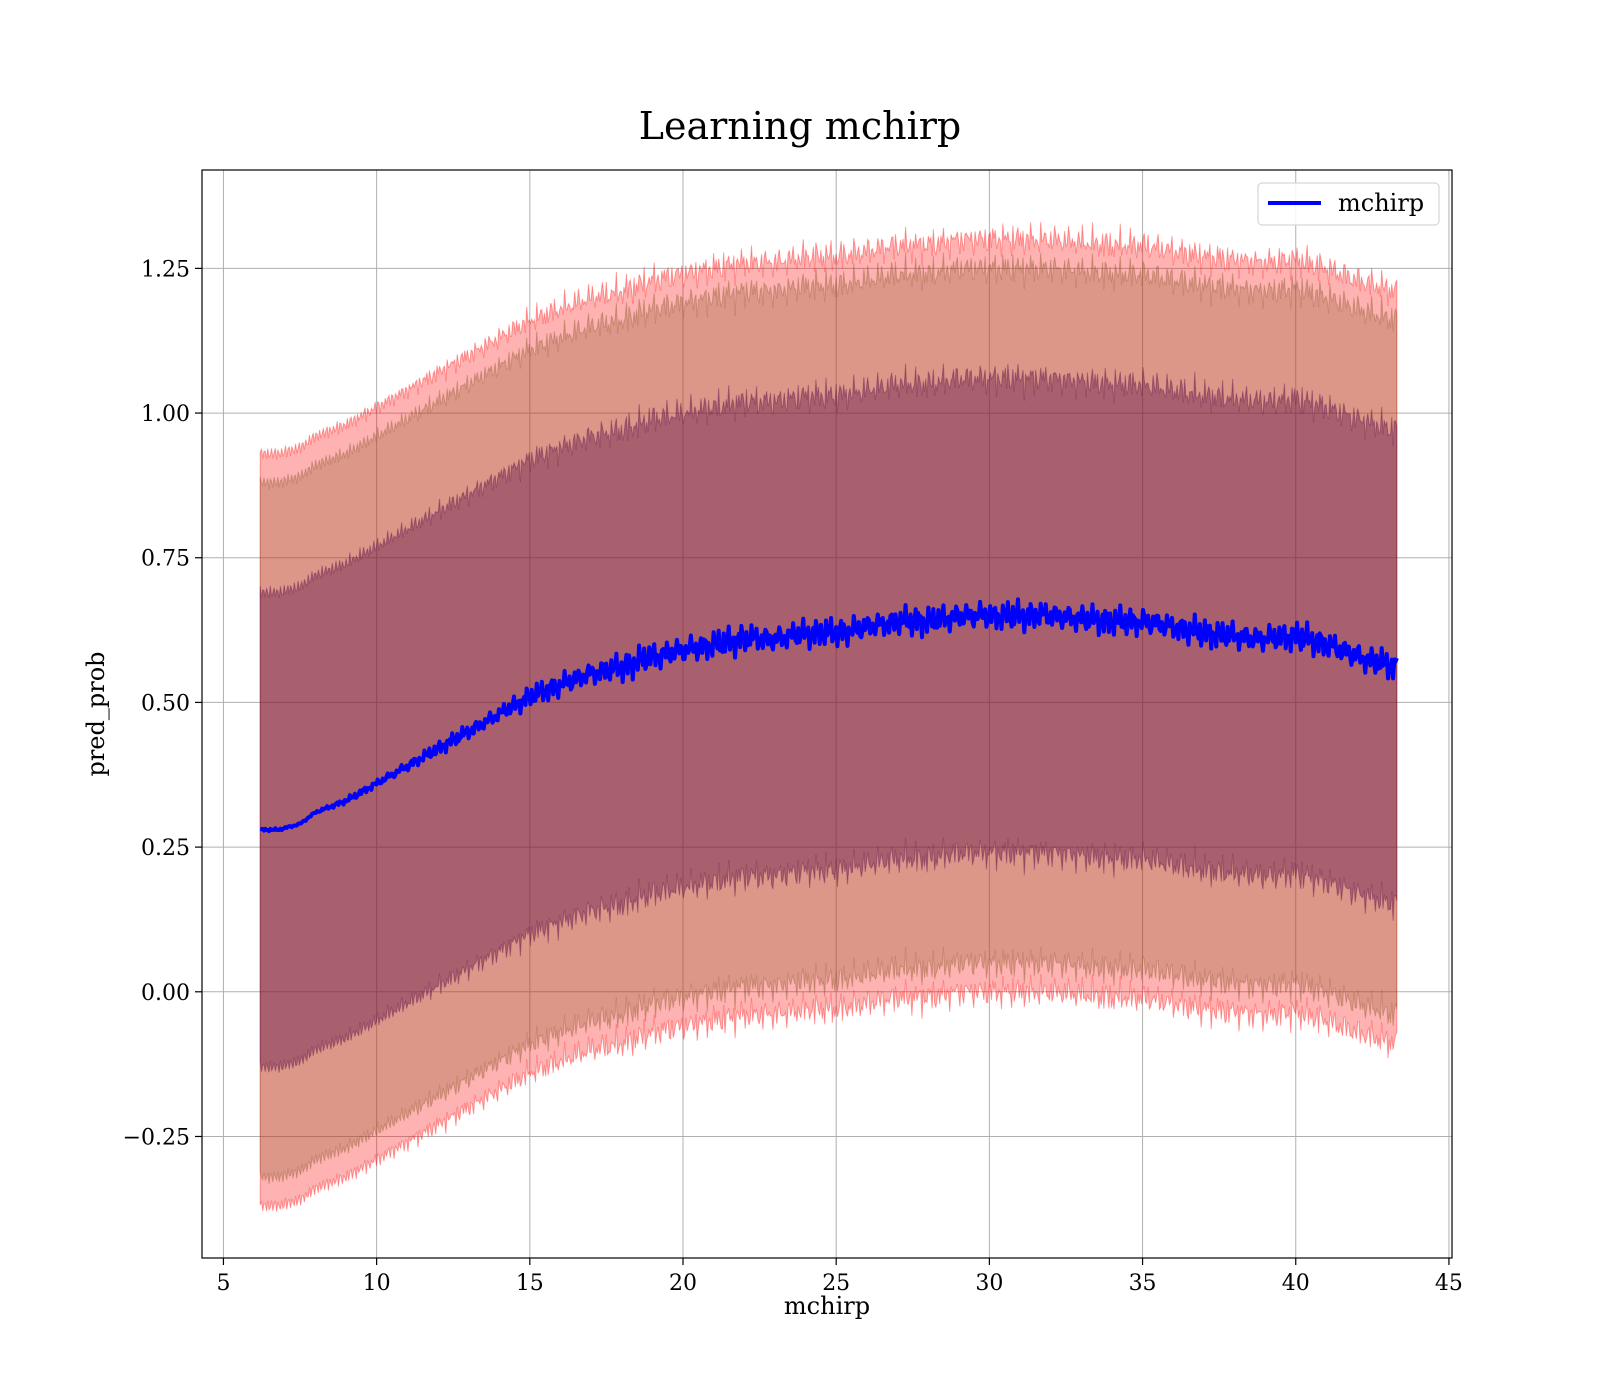 The width and height of the screenshot is (1600, 1400). Describe the element at coordinates (1381, 203) in the screenshot. I see `legend-label-mchirp: mchirp` at that location.